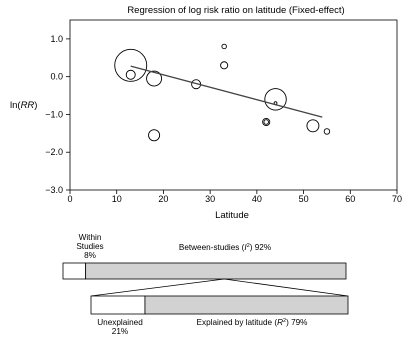 The image size is (402, 337). Describe the element at coordinates (232, 215) in the screenshot. I see `x-axis-label: Latitude` at that location.